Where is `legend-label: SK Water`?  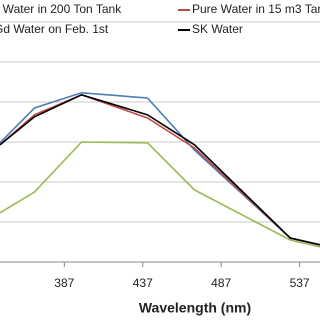
legend-label: SK Water is located at coordinates (217, 29).